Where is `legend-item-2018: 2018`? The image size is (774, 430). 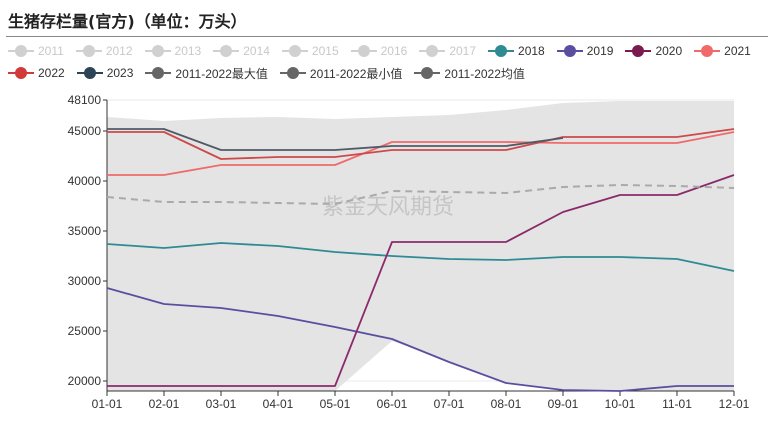
legend-item-2018: 2018 is located at coordinates (516, 51).